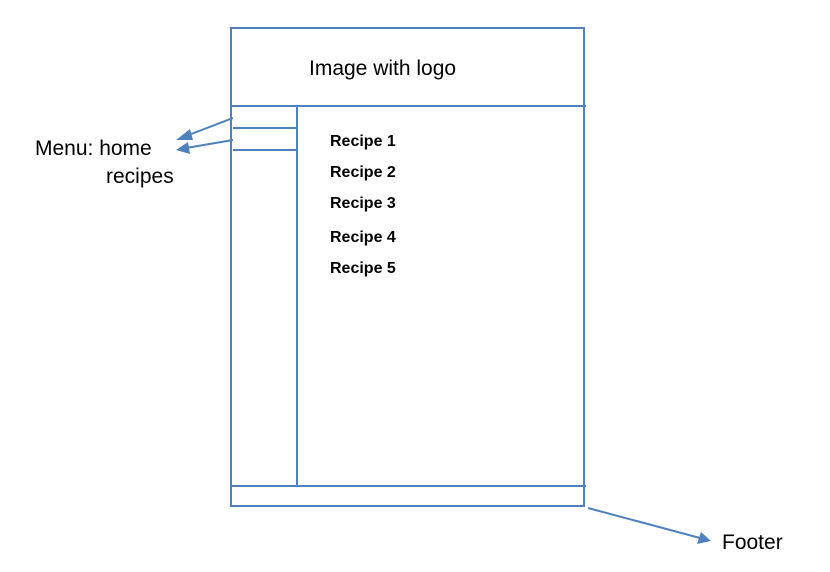 Image resolution: width=830 pixels, height=572 pixels. Describe the element at coordinates (752, 542) in the screenshot. I see `footer-annotation: Footer` at that location.